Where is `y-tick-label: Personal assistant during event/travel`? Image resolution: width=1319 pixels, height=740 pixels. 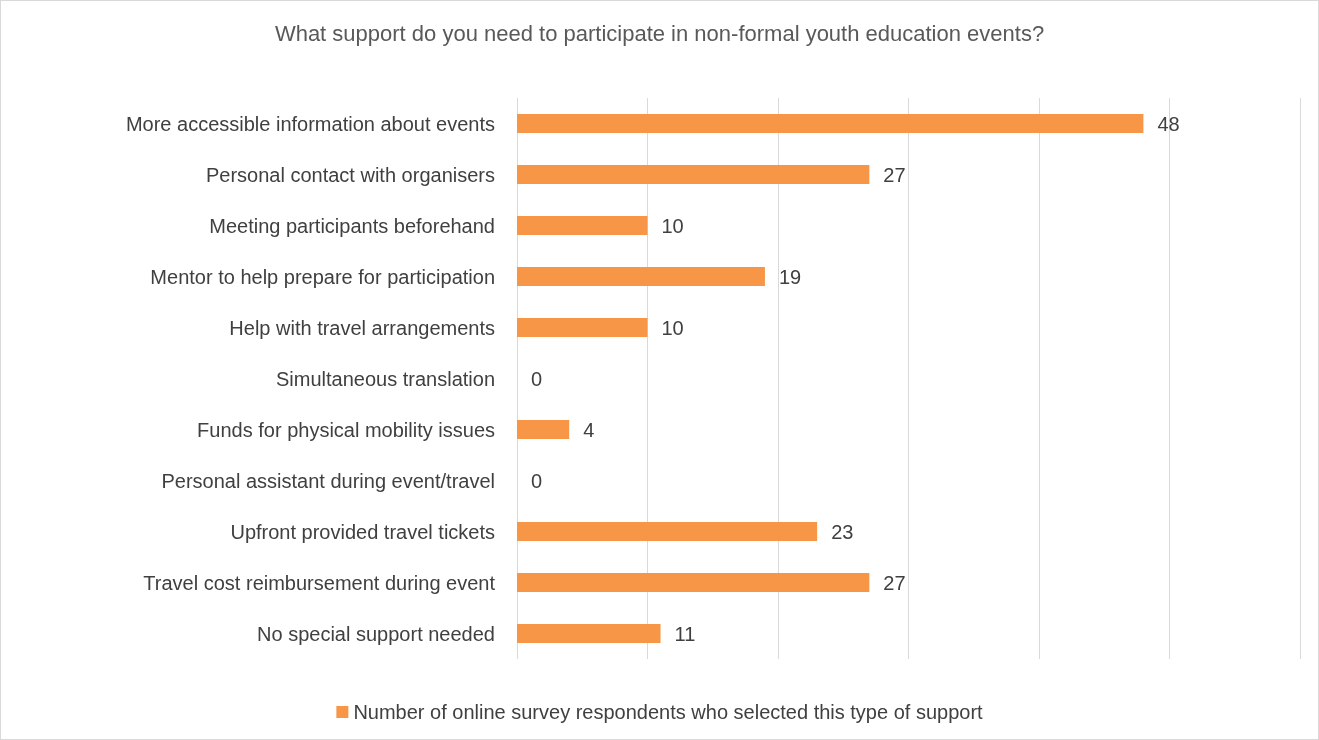 y-tick-label: Personal assistant during event/travel is located at coordinates (328, 480).